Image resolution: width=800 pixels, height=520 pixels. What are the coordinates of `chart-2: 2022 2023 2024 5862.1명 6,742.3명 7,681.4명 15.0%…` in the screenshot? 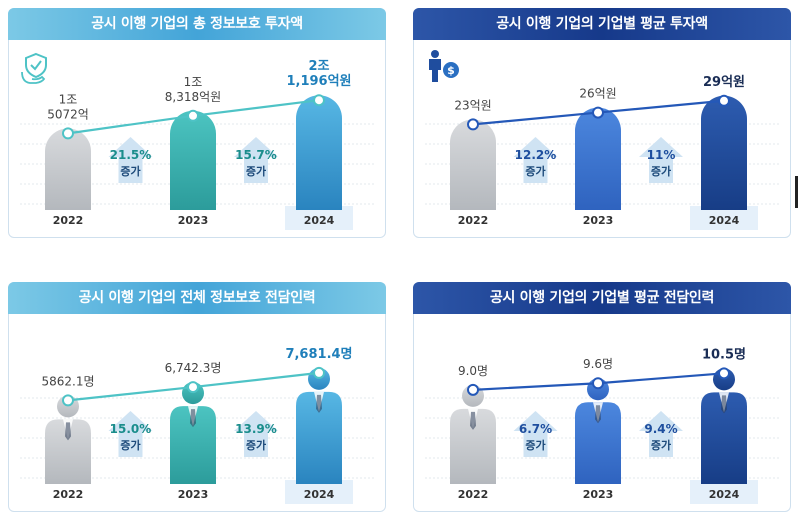 It's located at (197, 425).